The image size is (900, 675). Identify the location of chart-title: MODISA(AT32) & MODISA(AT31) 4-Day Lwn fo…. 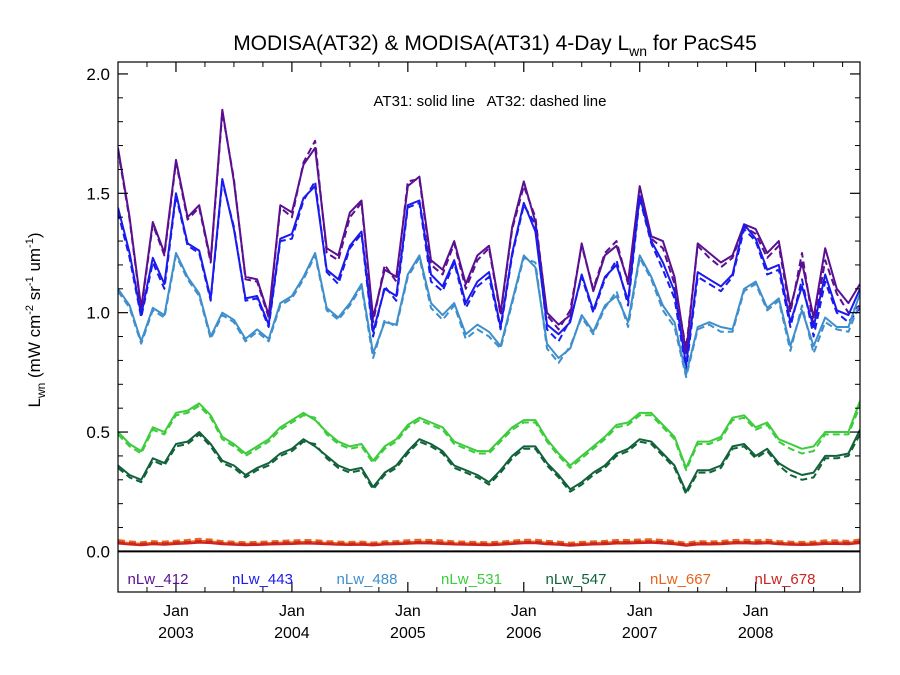
(495, 45).